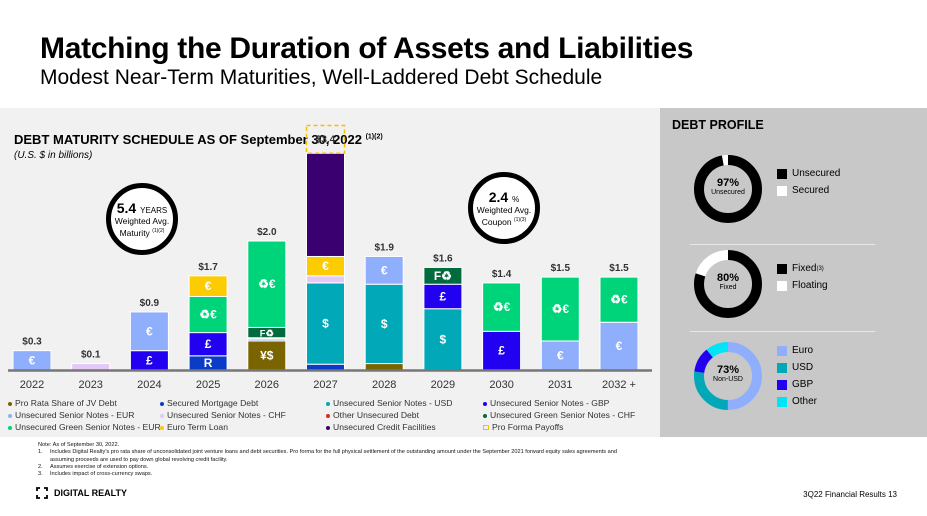 The image size is (927, 516). What do you see at coordinates (93, 466) in the screenshot?
I see `footnote-2: 2. Assumes exercise of extension options.` at bounding box center [93, 466].